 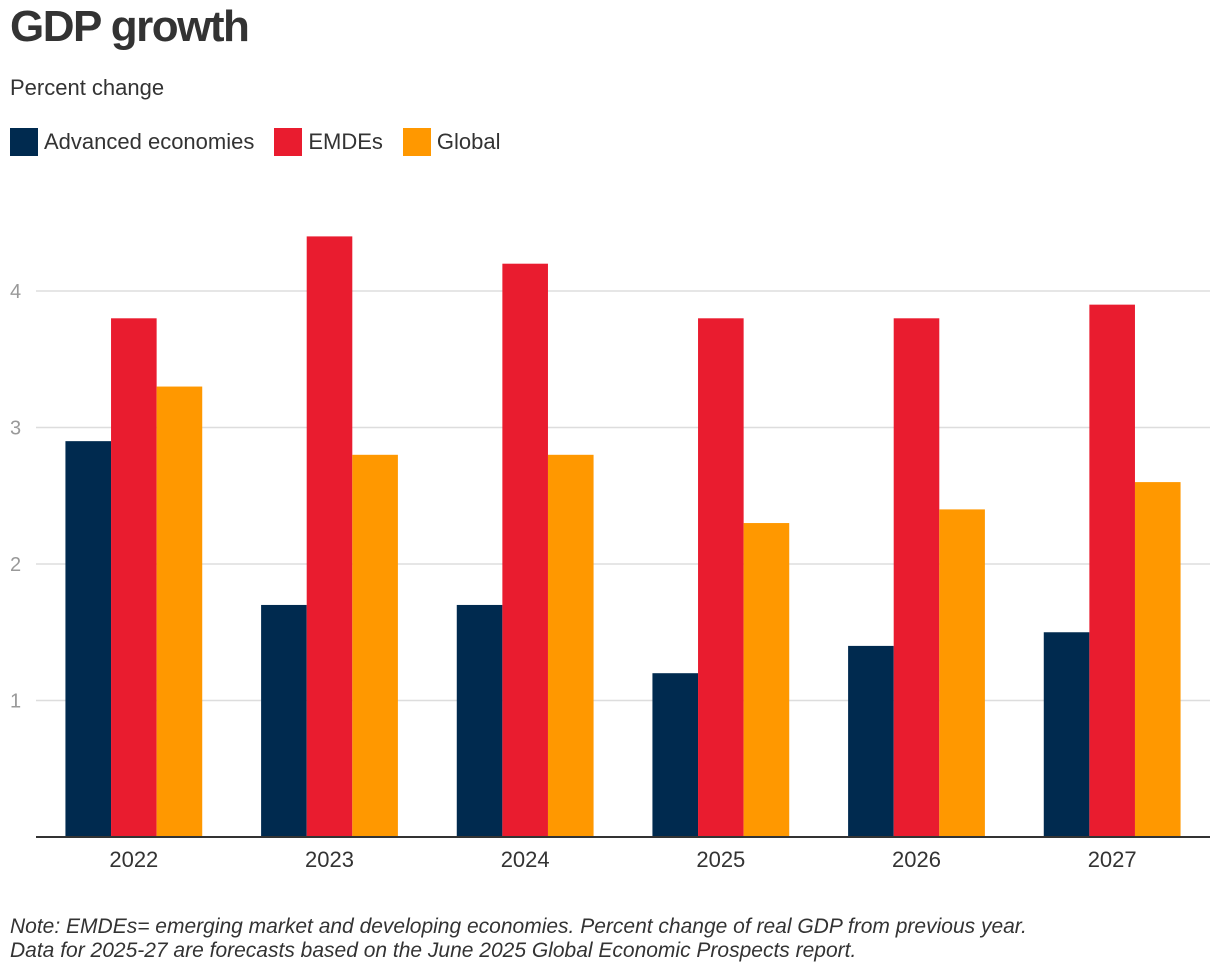 What do you see at coordinates (416, 142) in the screenshot?
I see `legend-swatch-global` at bounding box center [416, 142].